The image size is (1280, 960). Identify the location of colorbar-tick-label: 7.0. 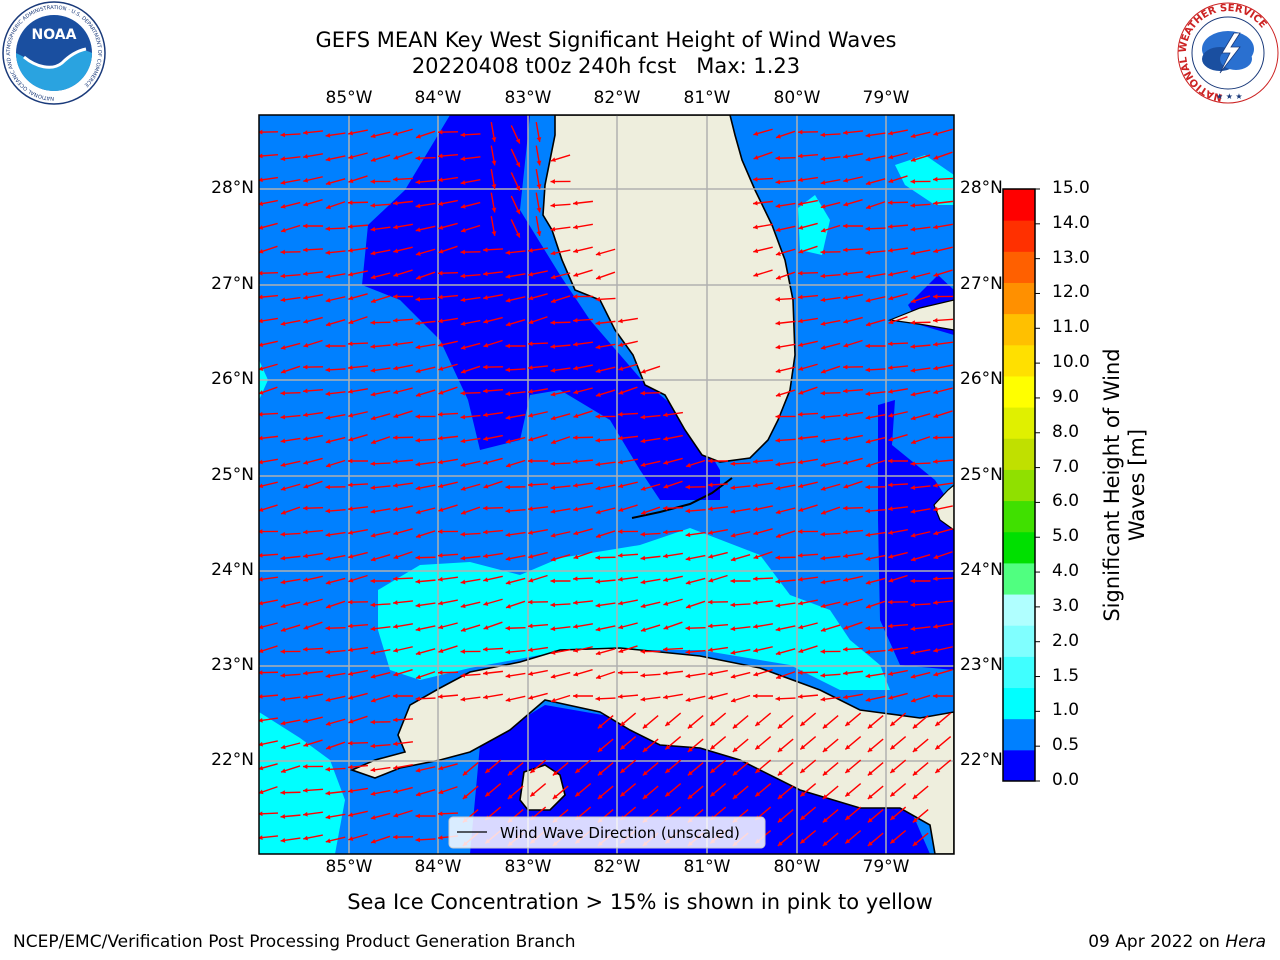
(1066, 466).